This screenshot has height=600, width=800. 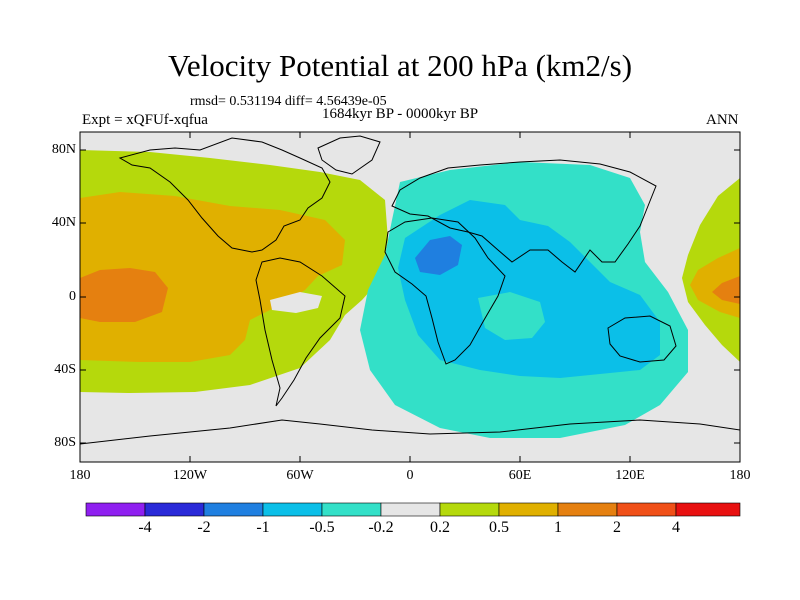 What do you see at coordinates (63, 149) in the screenshot?
I see `lat-label-80n: 80N` at bounding box center [63, 149].